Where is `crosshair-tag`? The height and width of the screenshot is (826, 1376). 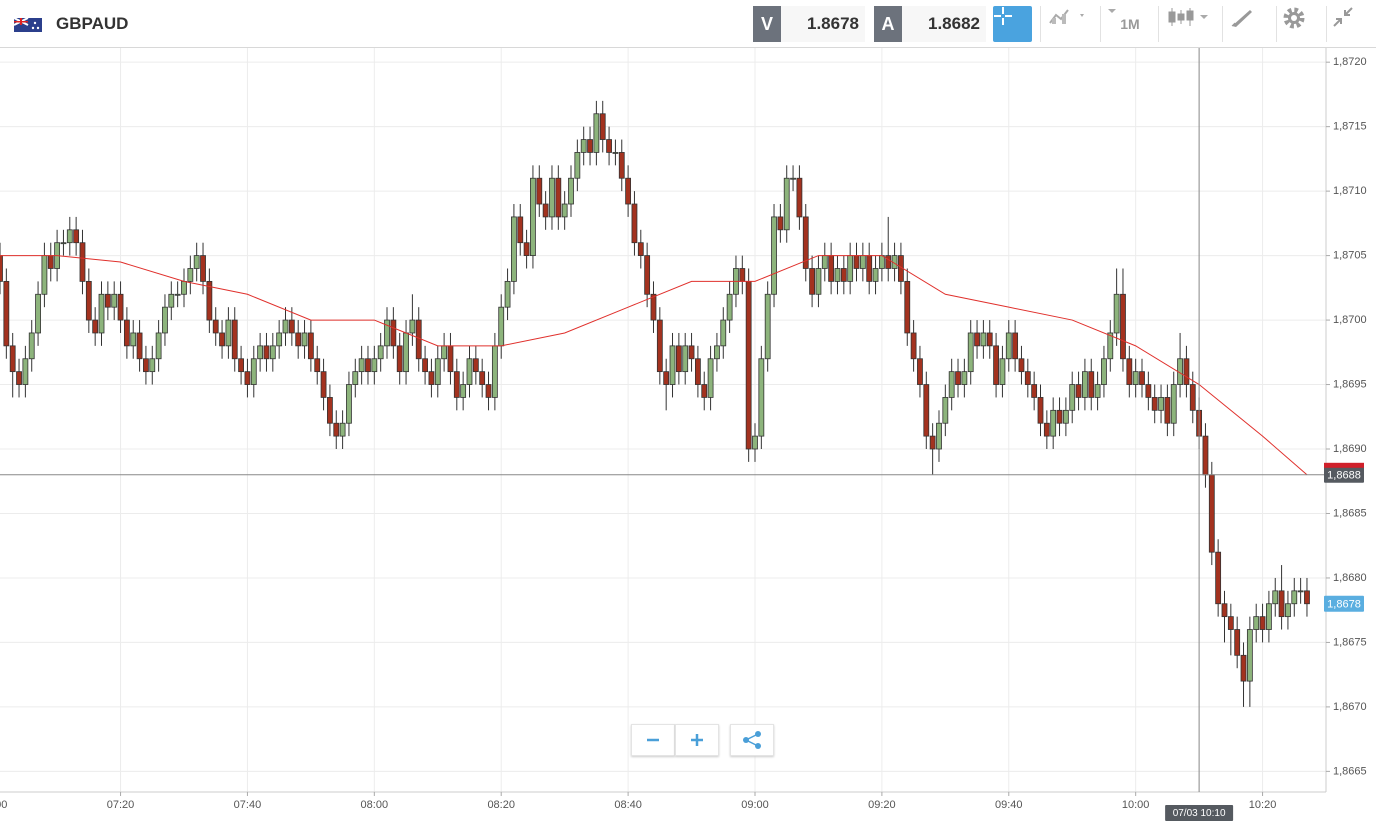 crosshair-tag is located at coordinates (1199, 813).